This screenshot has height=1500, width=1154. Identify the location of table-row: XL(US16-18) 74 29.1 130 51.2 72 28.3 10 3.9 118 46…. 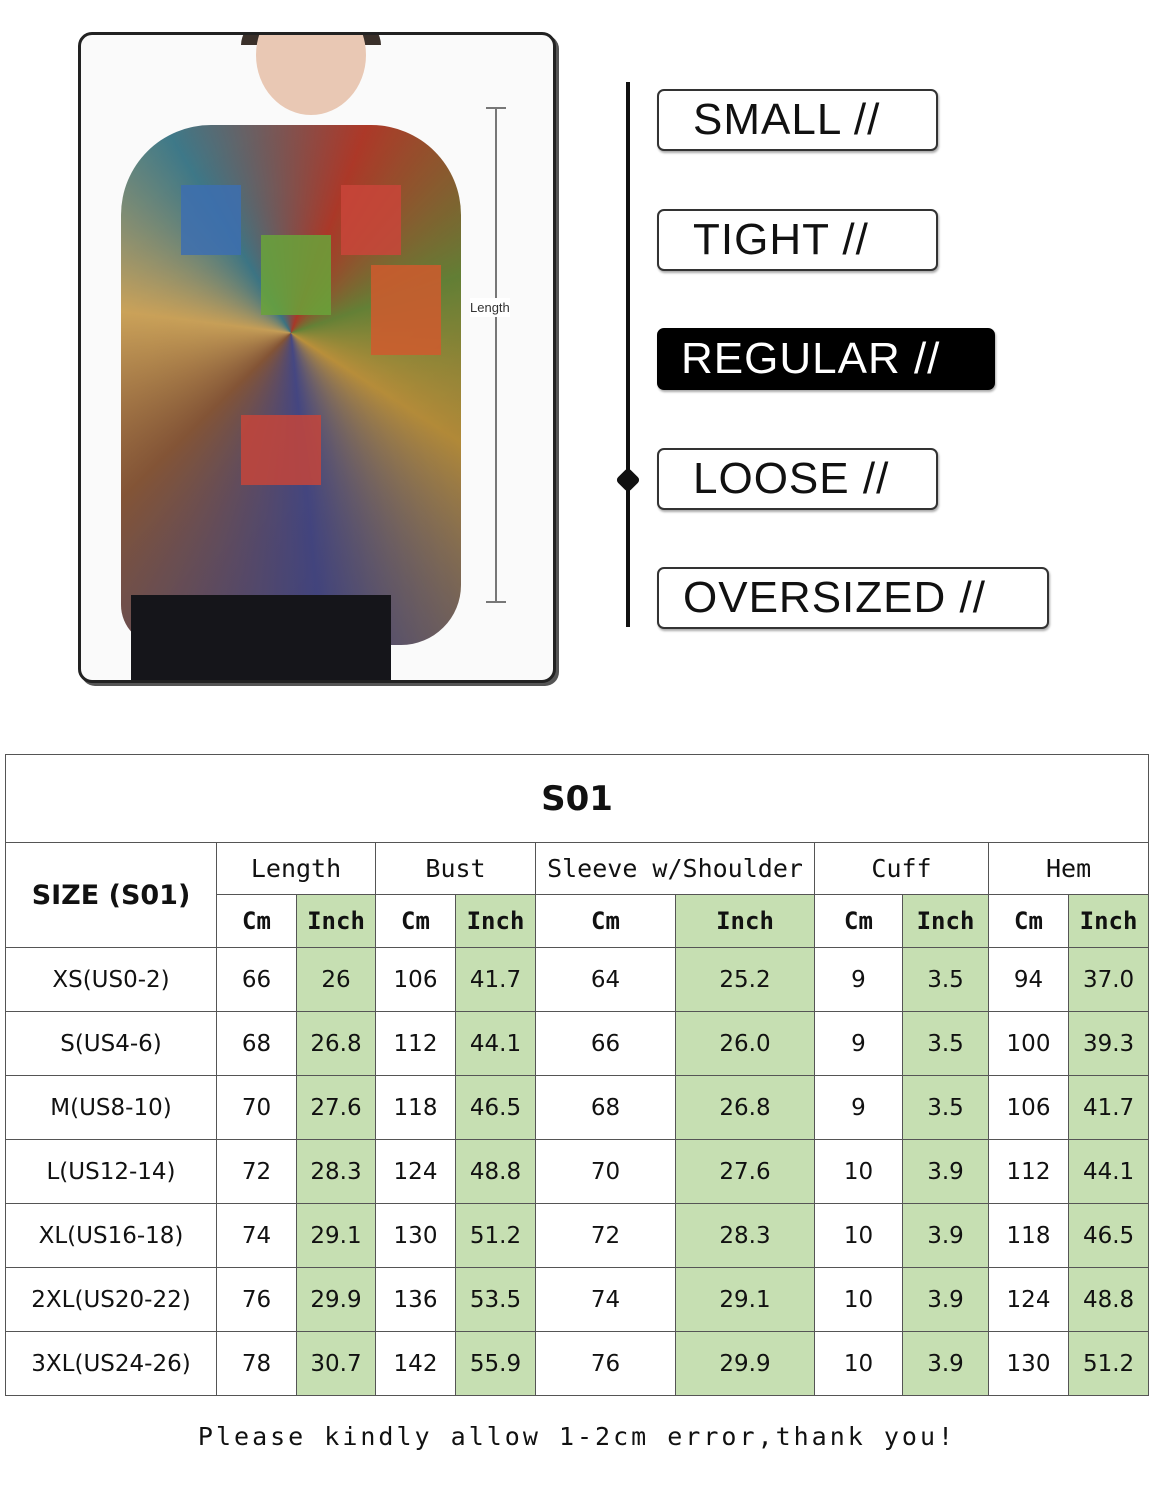
(577, 1235).